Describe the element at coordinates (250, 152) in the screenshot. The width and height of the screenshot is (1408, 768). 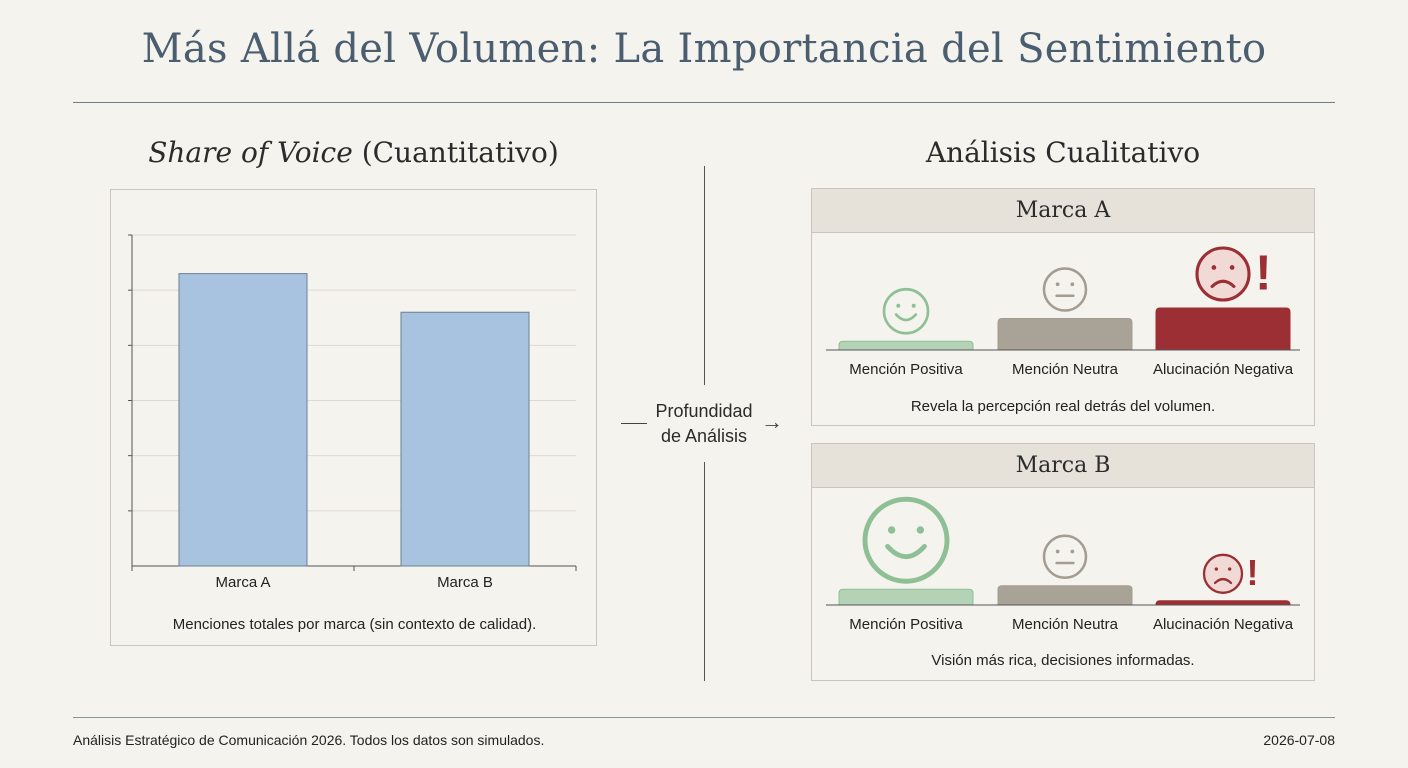
I see `heading-italic-part: Share of Voice` at that location.